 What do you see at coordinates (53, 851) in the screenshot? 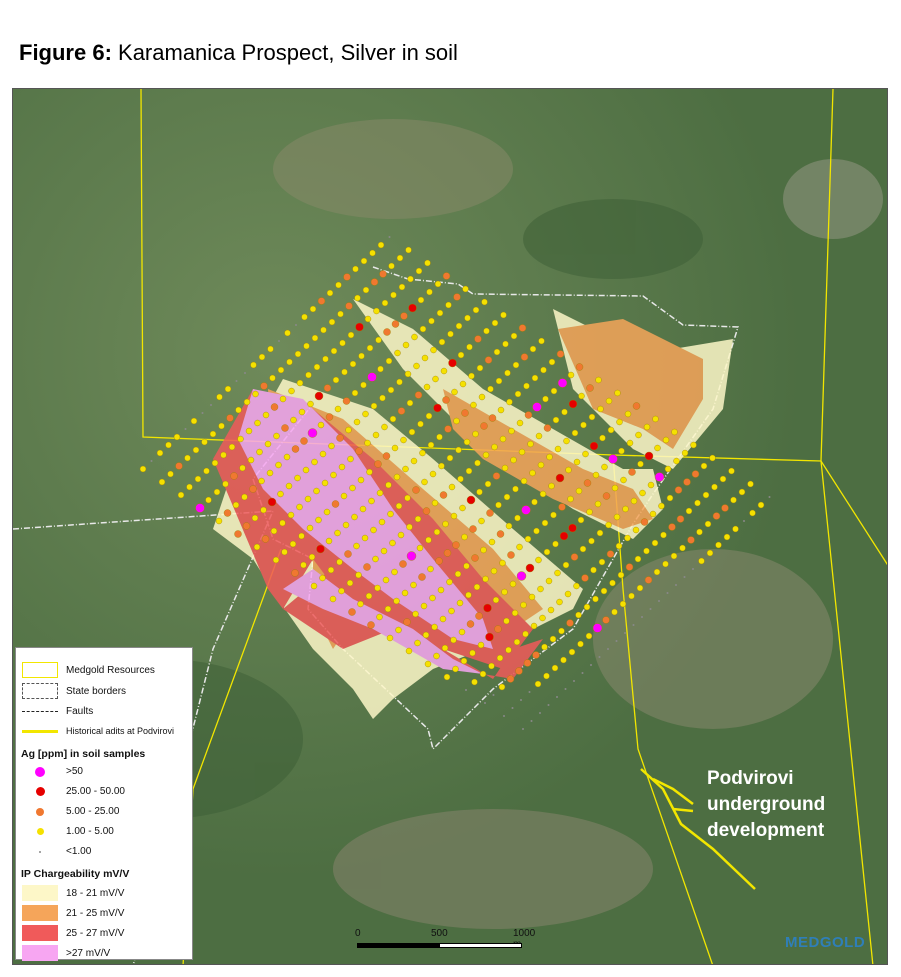
I see `legend-ag-lt1: <1.00` at bounding box center [53, 851].